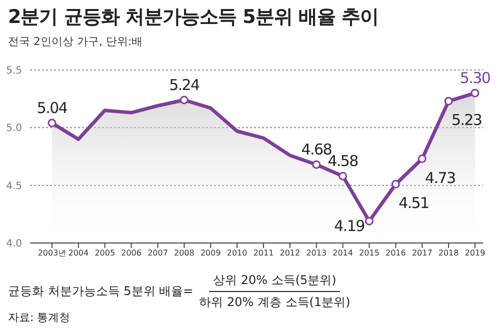 The height and width of the screenshot is (329, 500). What do you see at coordinates (78, 253) in the screenshot?
I see `x-tick-label: 2004` at bounding box center [78, 253].